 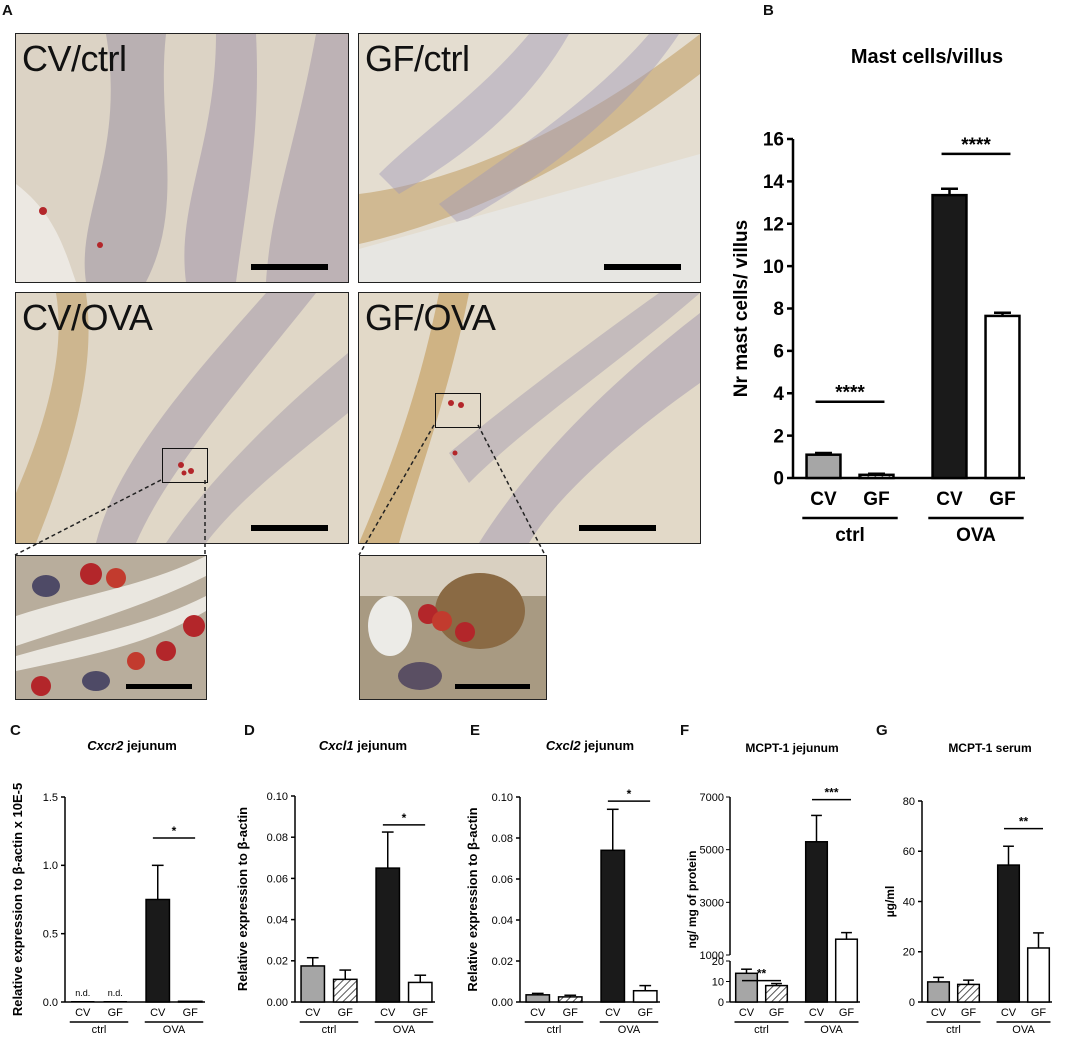 I want to click on zoom-connectors, so click(x=280, y=490).